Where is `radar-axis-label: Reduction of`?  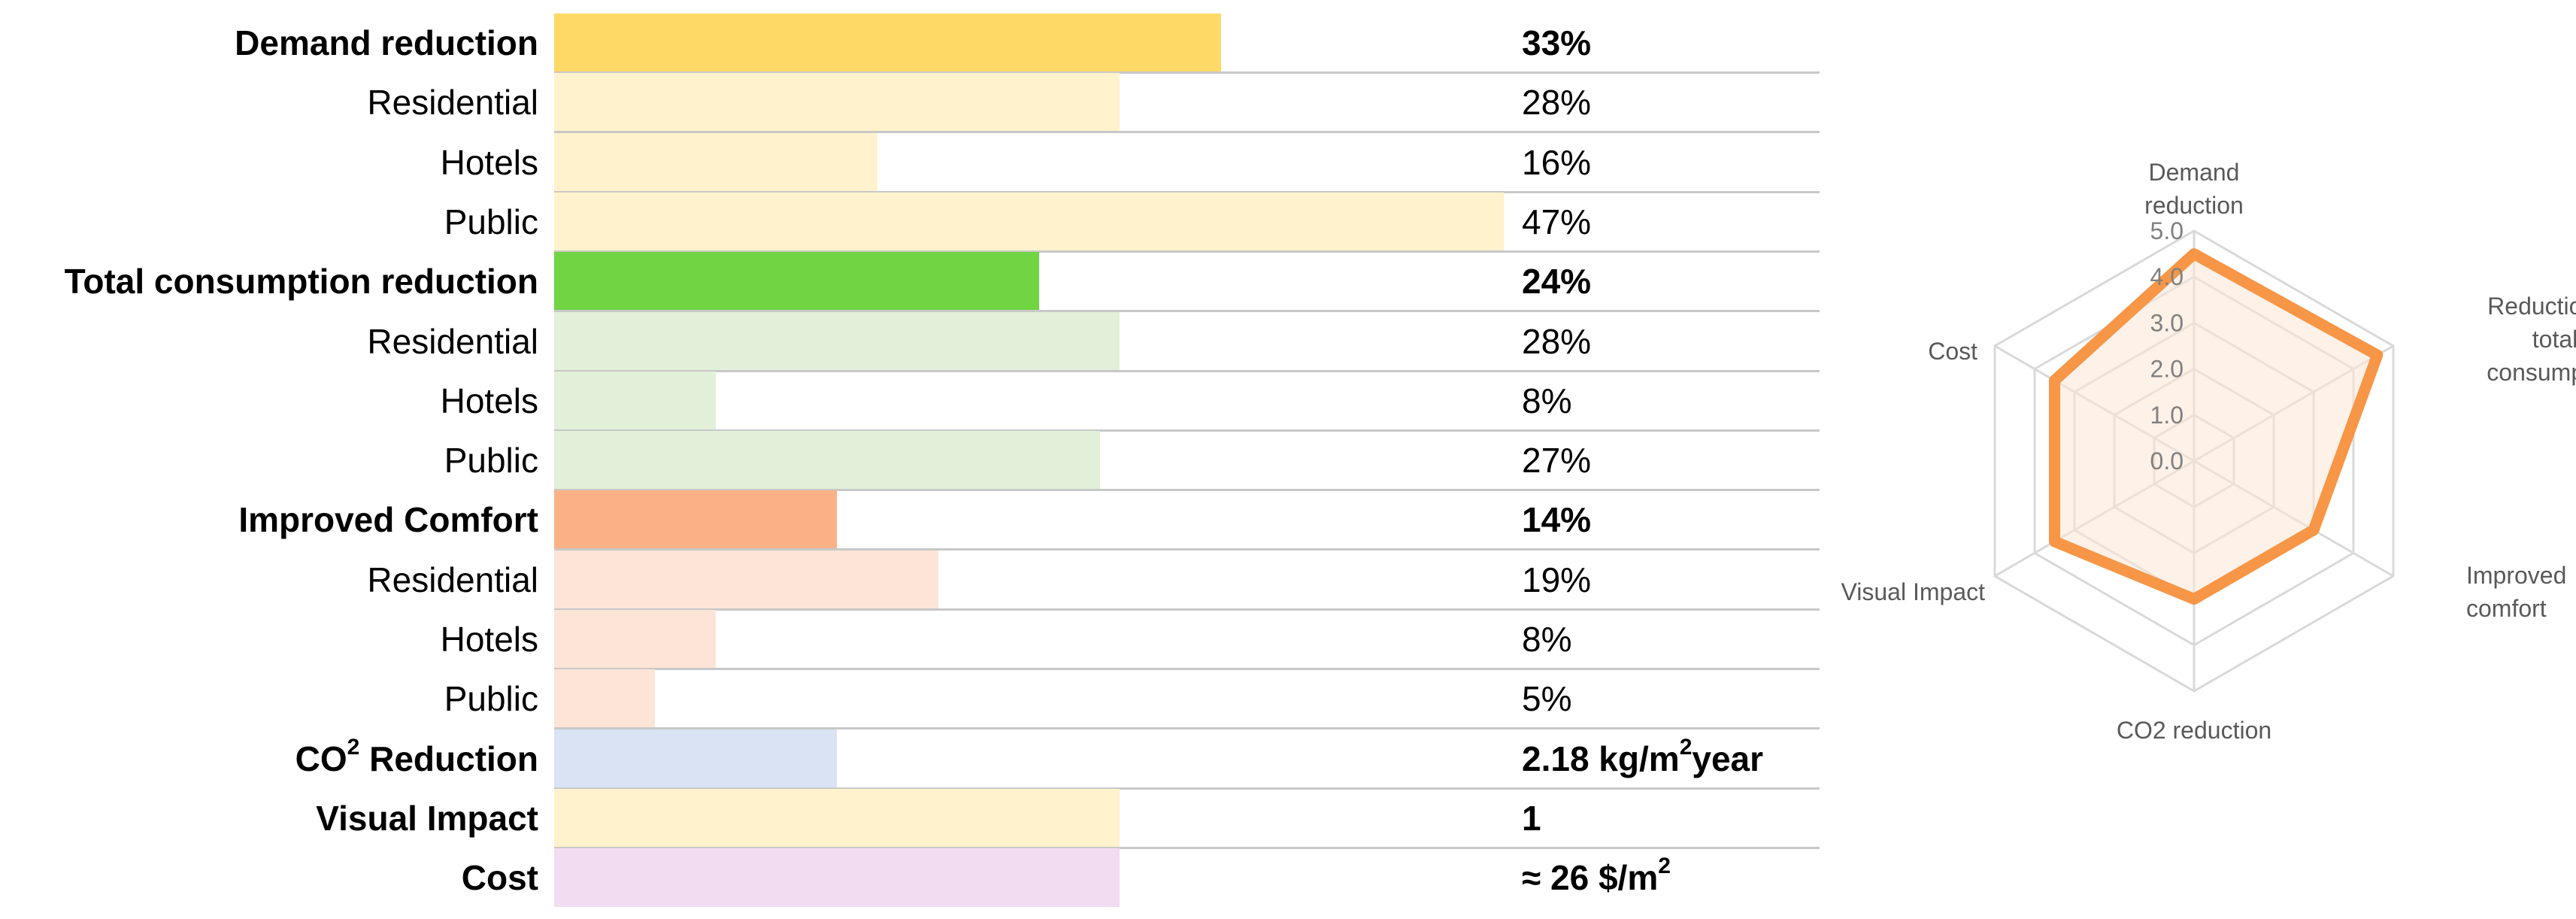
radar-axis-label: Reduction of is located at coordinates (2531, 306).